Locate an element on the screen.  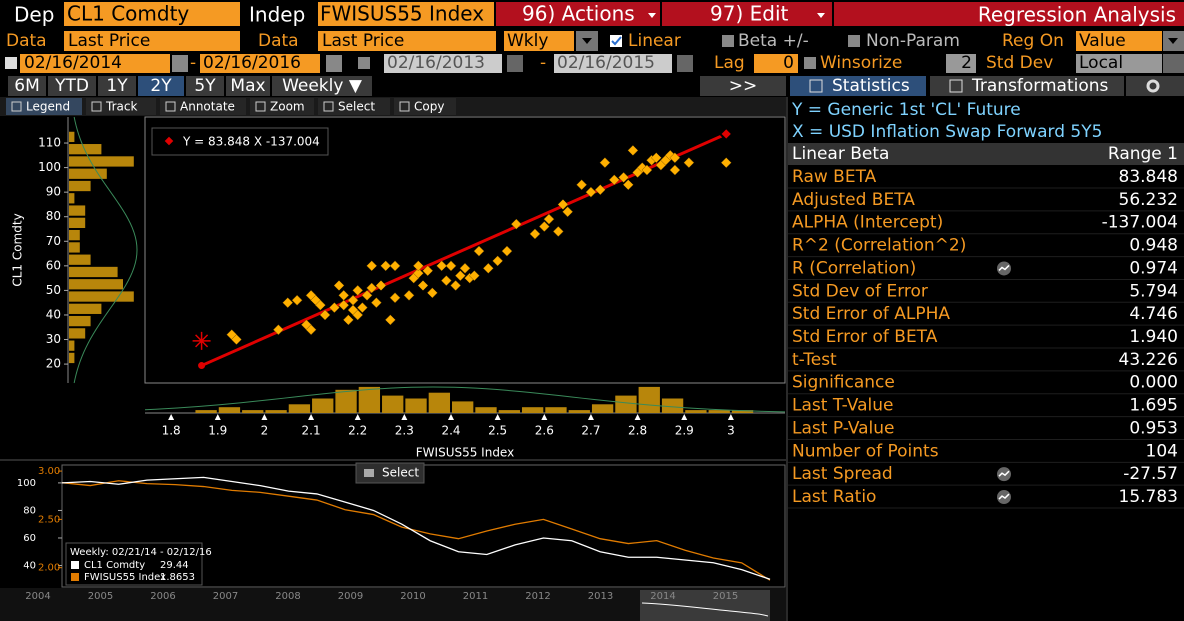
dep-field is located at coordinates (152, 14).